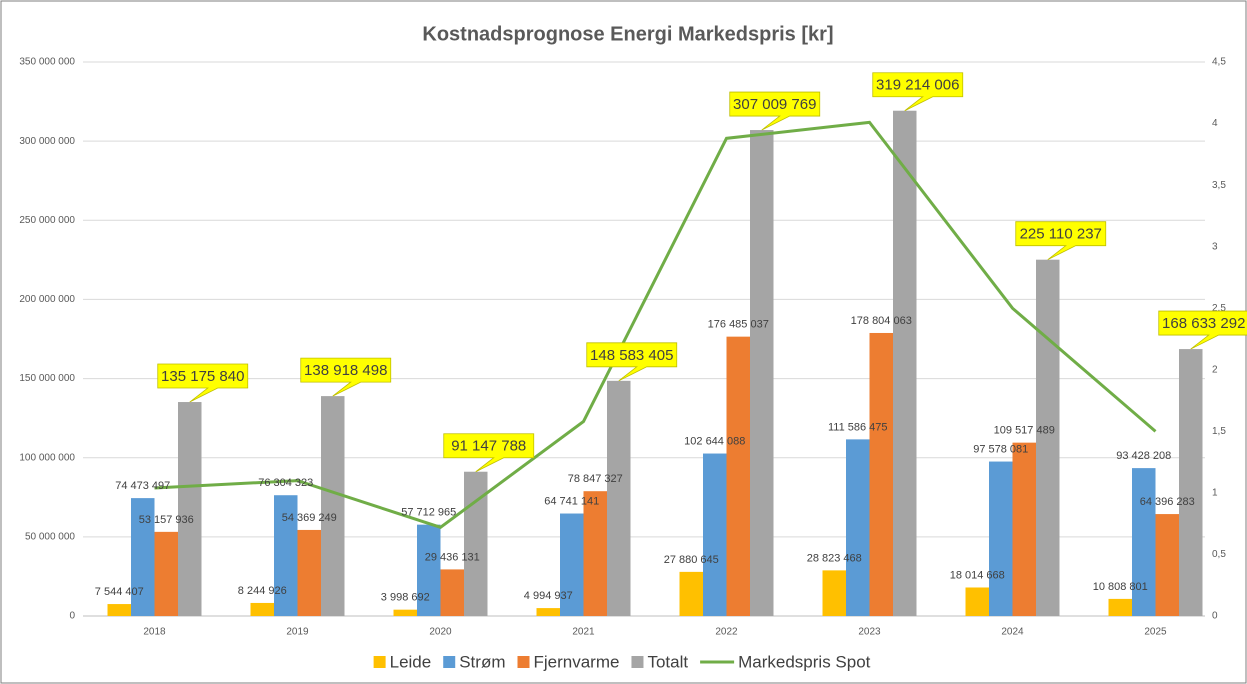  I want to click on y2-tick-label: 4,5, so click(1219, 62).